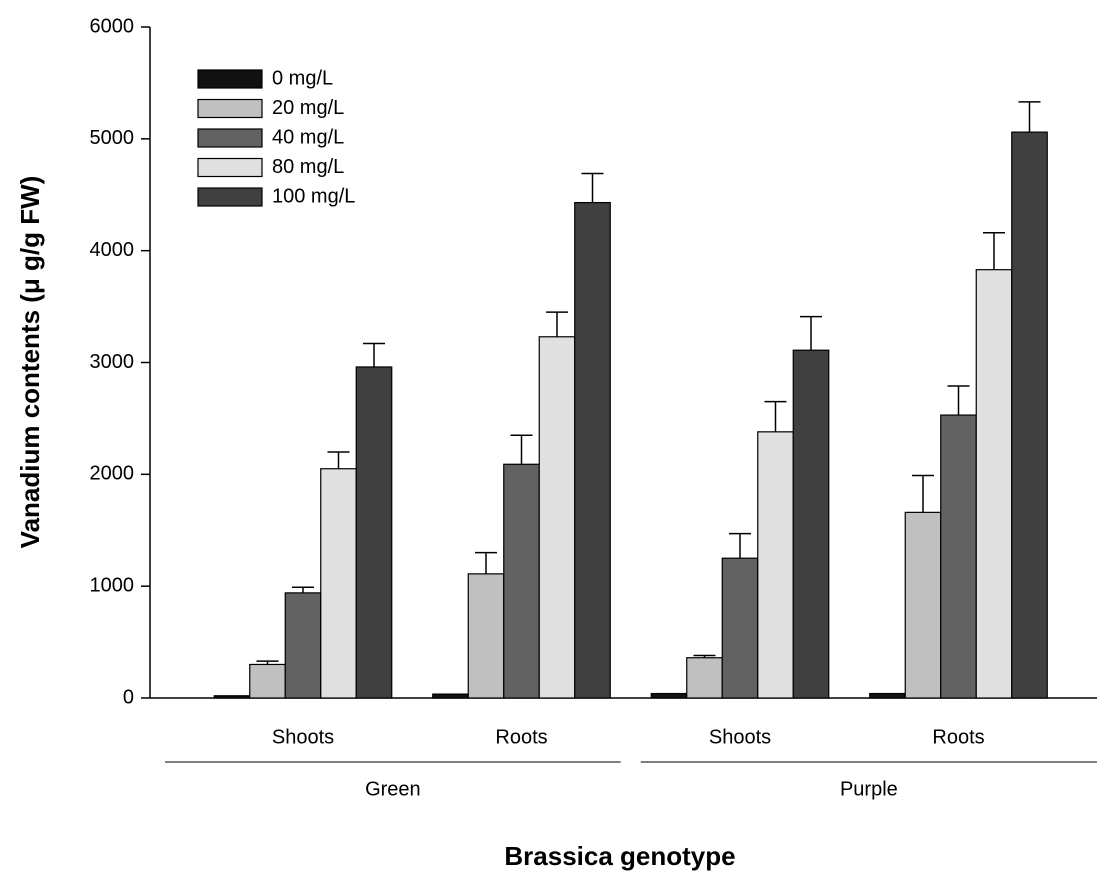 The width and height of the screenshot is (1098, 877). What do you see at coordinates (302, 78) in the screenshot?
I see `legend-label: 0 mg/L` at bounding box center [302, 78].